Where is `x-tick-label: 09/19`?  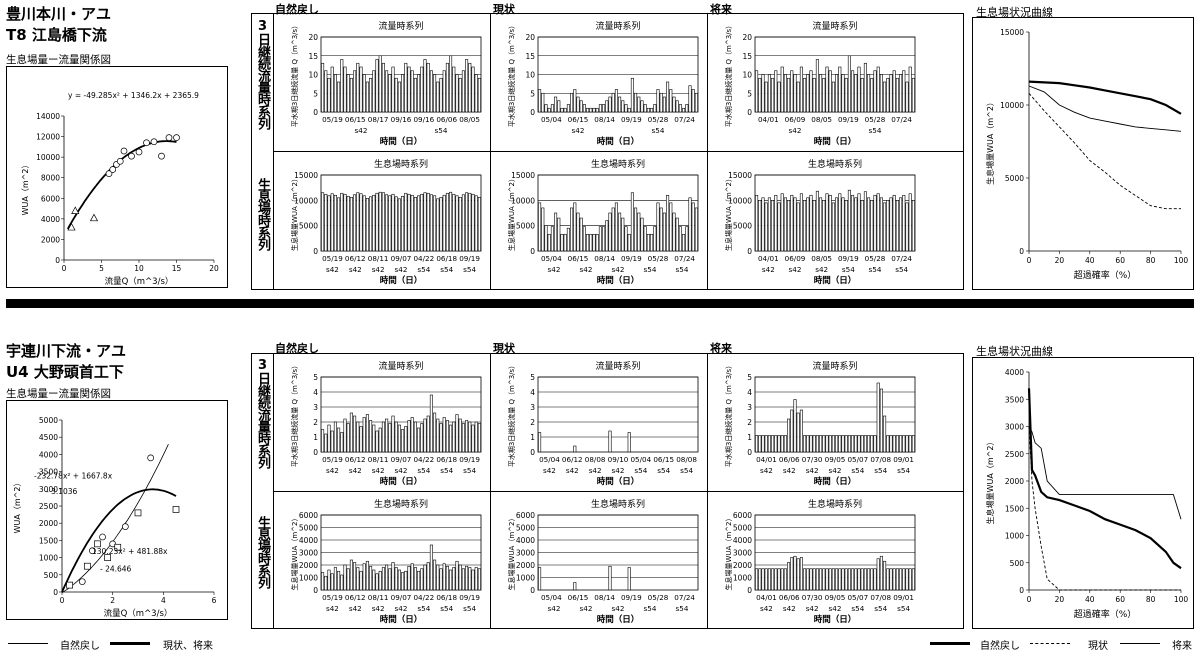
x-tick-label: 09/19 is located at coordinates (631, 258).